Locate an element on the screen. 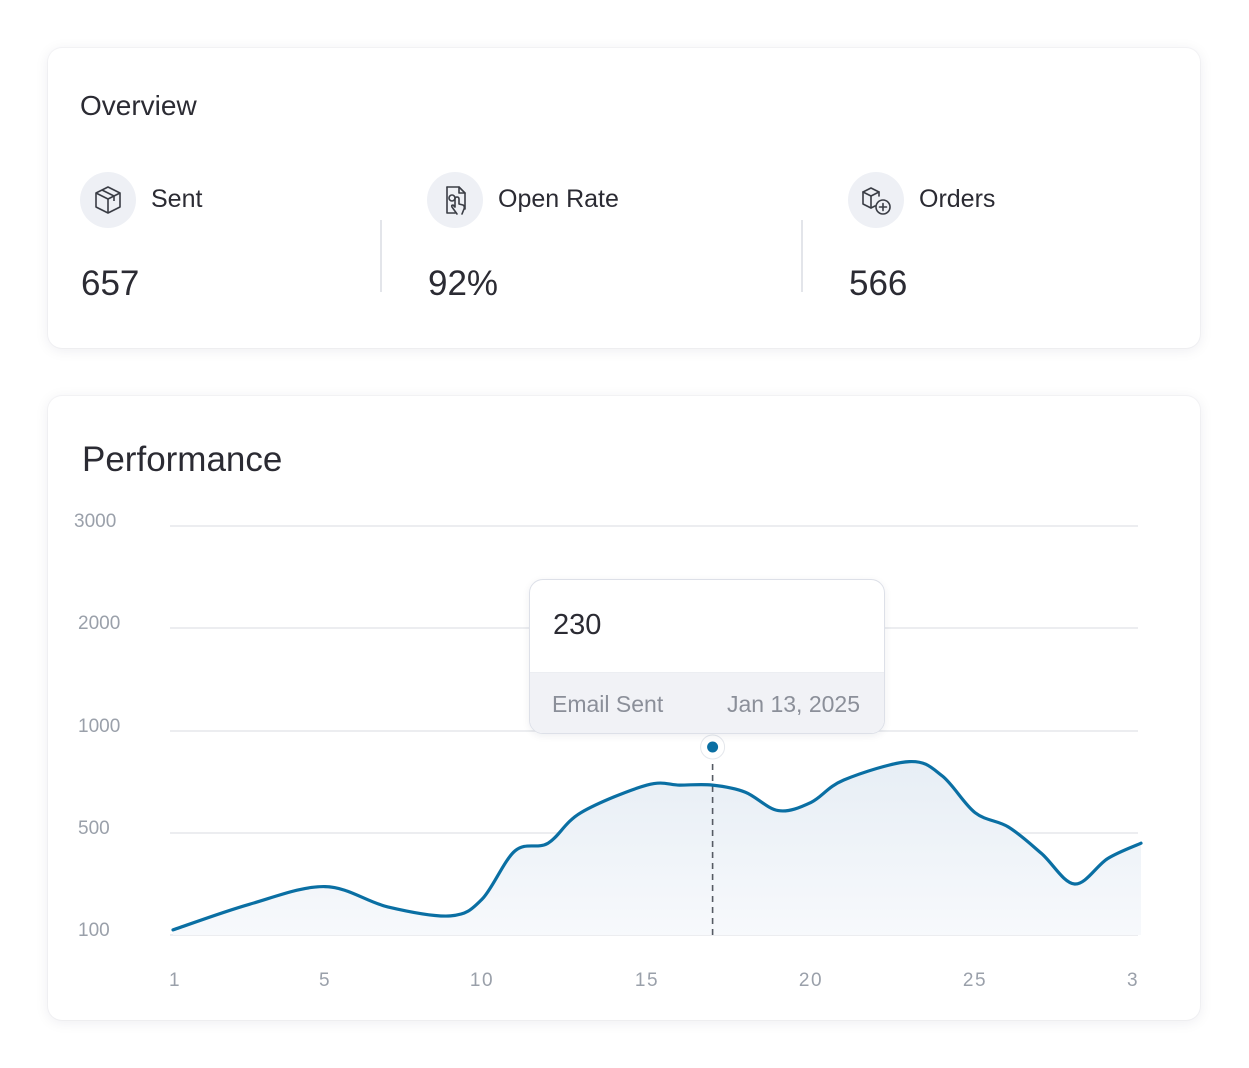 Image resolution: width=1249 pixels, height=1068 pixels. x-tick-label: 10 is located at coordinates (482, 980).